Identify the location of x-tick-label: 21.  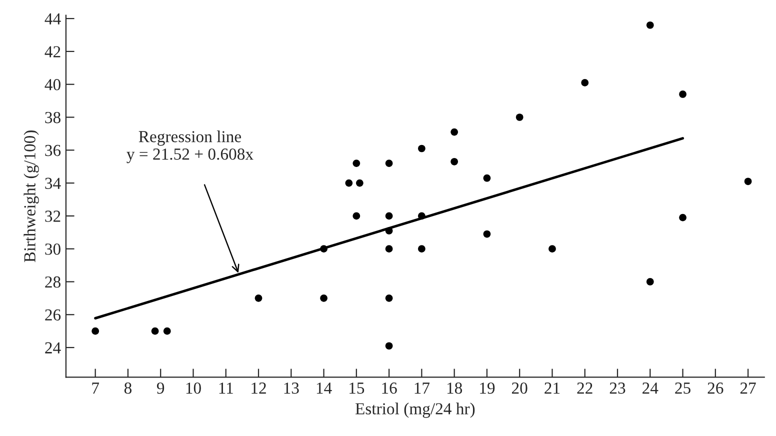
(552, 388).